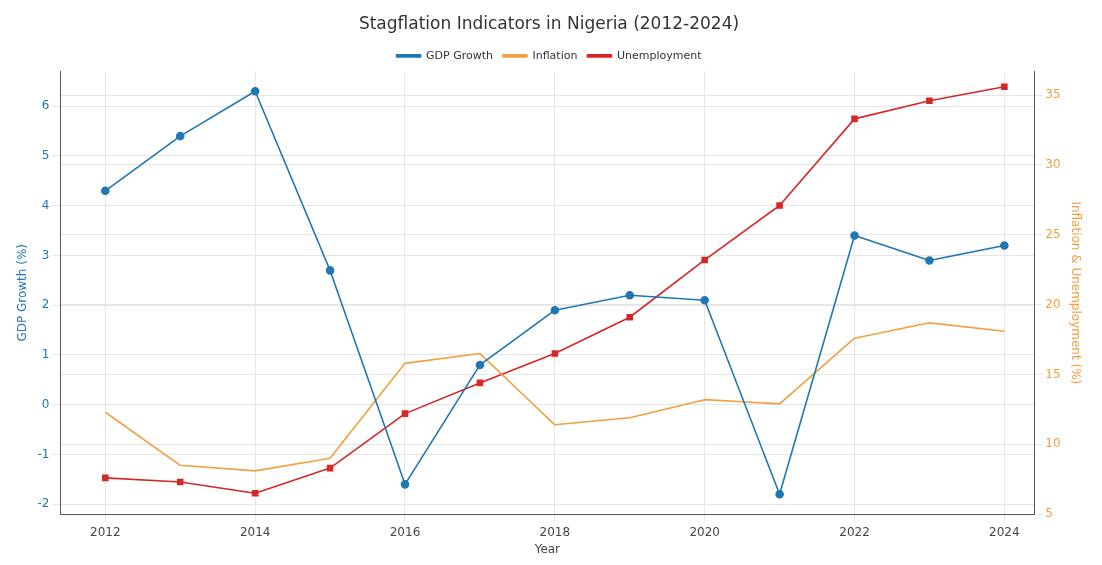 This screenshot has height=565, width=1102. I want to click on x-tick-label: 2018, so click(555, 531).